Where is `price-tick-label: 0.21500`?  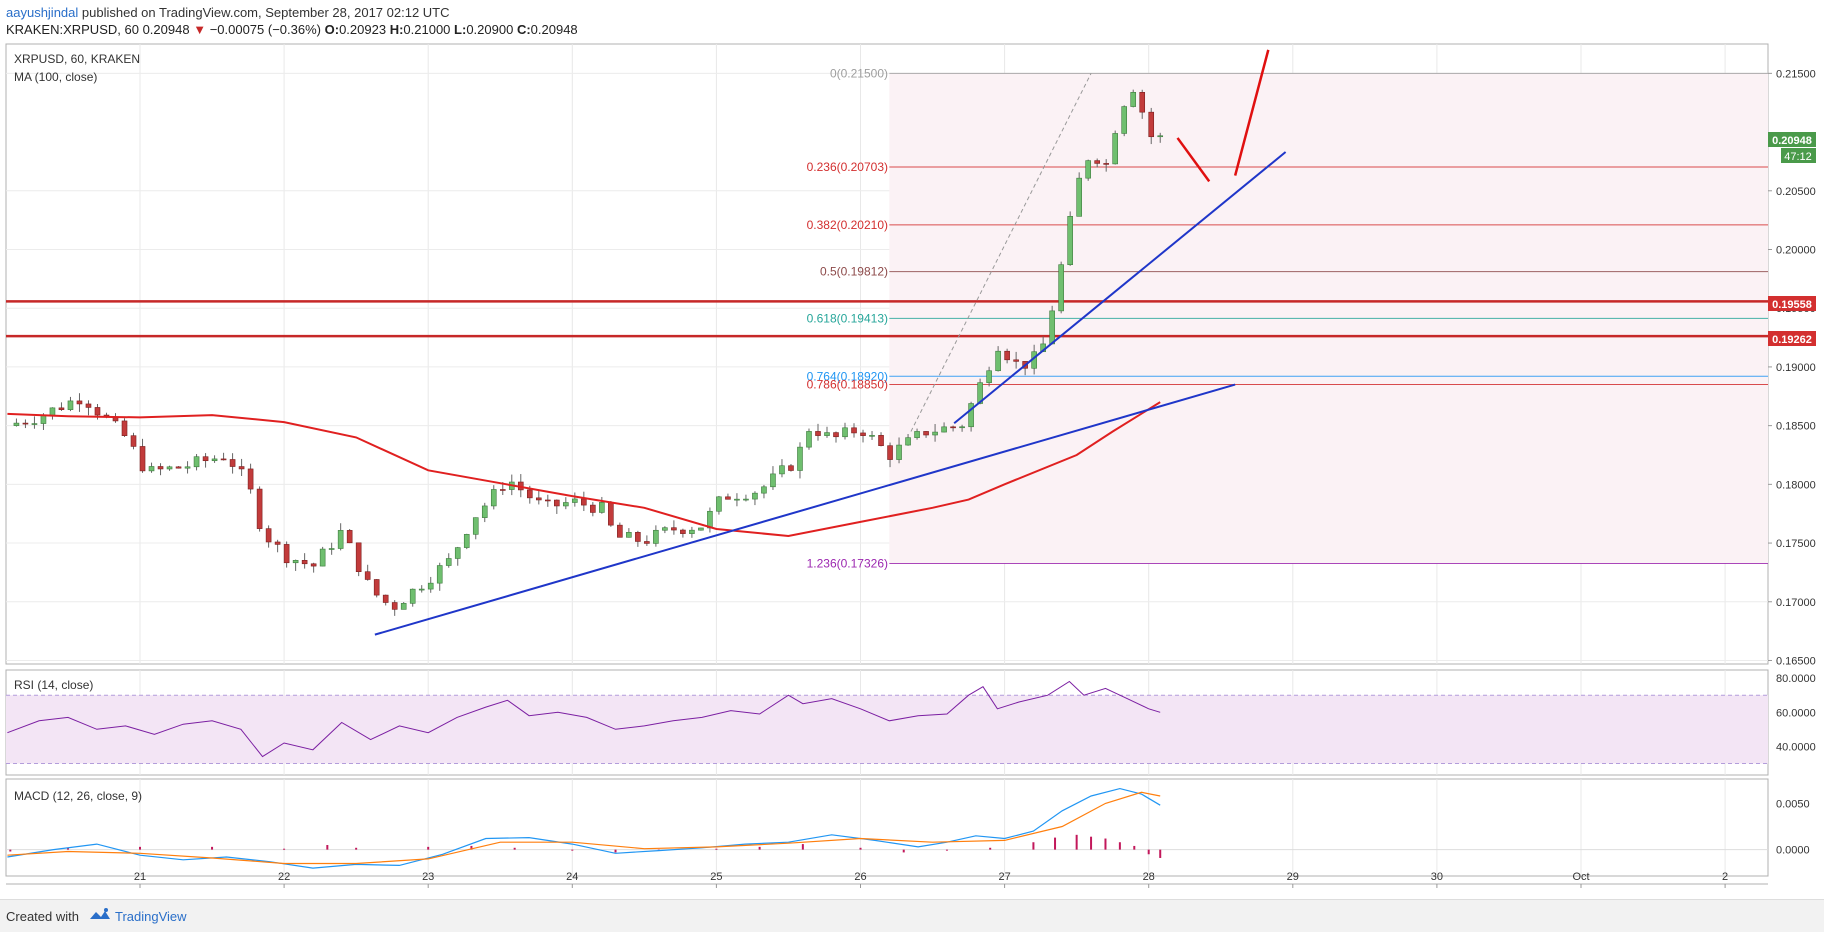 price-tick-label: 0.21500 is located at coordinates (1796, 74).